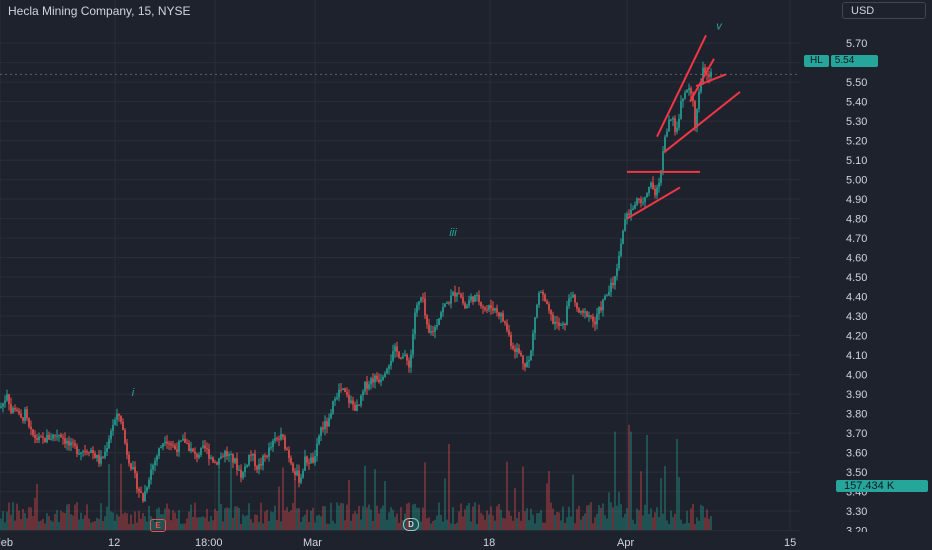  Describe the element at coordinates (882, 486) in the screenshot. I see `volume-value-tag: 157.434 K` at that location.